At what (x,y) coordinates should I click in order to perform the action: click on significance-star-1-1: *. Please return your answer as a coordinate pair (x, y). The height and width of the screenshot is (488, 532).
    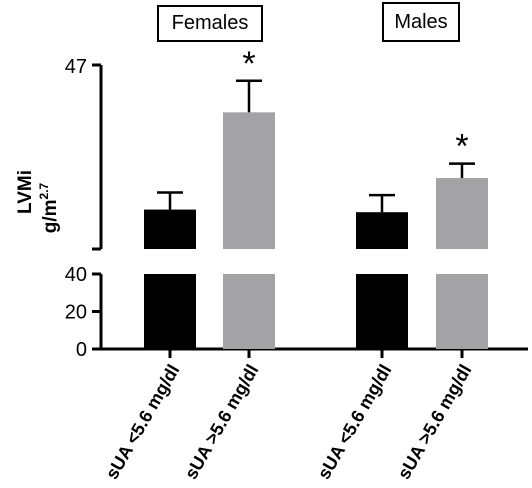
    Looking at the image, I should click on (461, 147).